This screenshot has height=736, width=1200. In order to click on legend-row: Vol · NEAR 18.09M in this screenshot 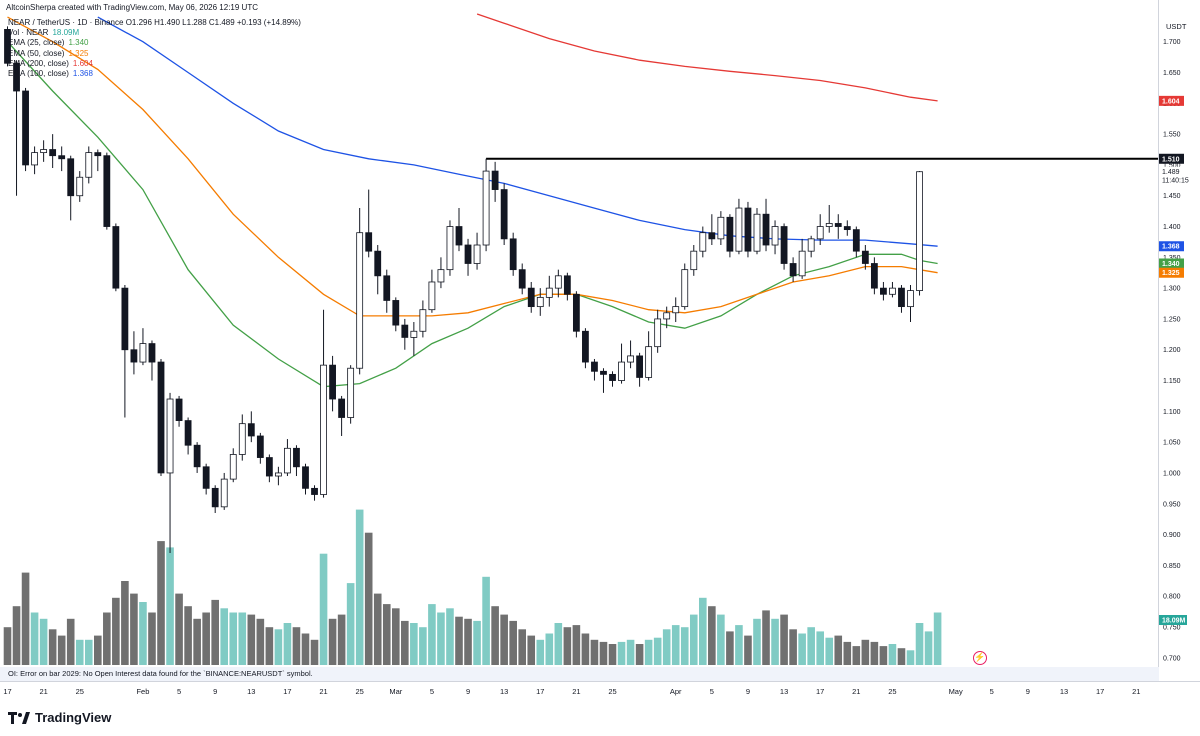, I will do `click(154, 33)`.